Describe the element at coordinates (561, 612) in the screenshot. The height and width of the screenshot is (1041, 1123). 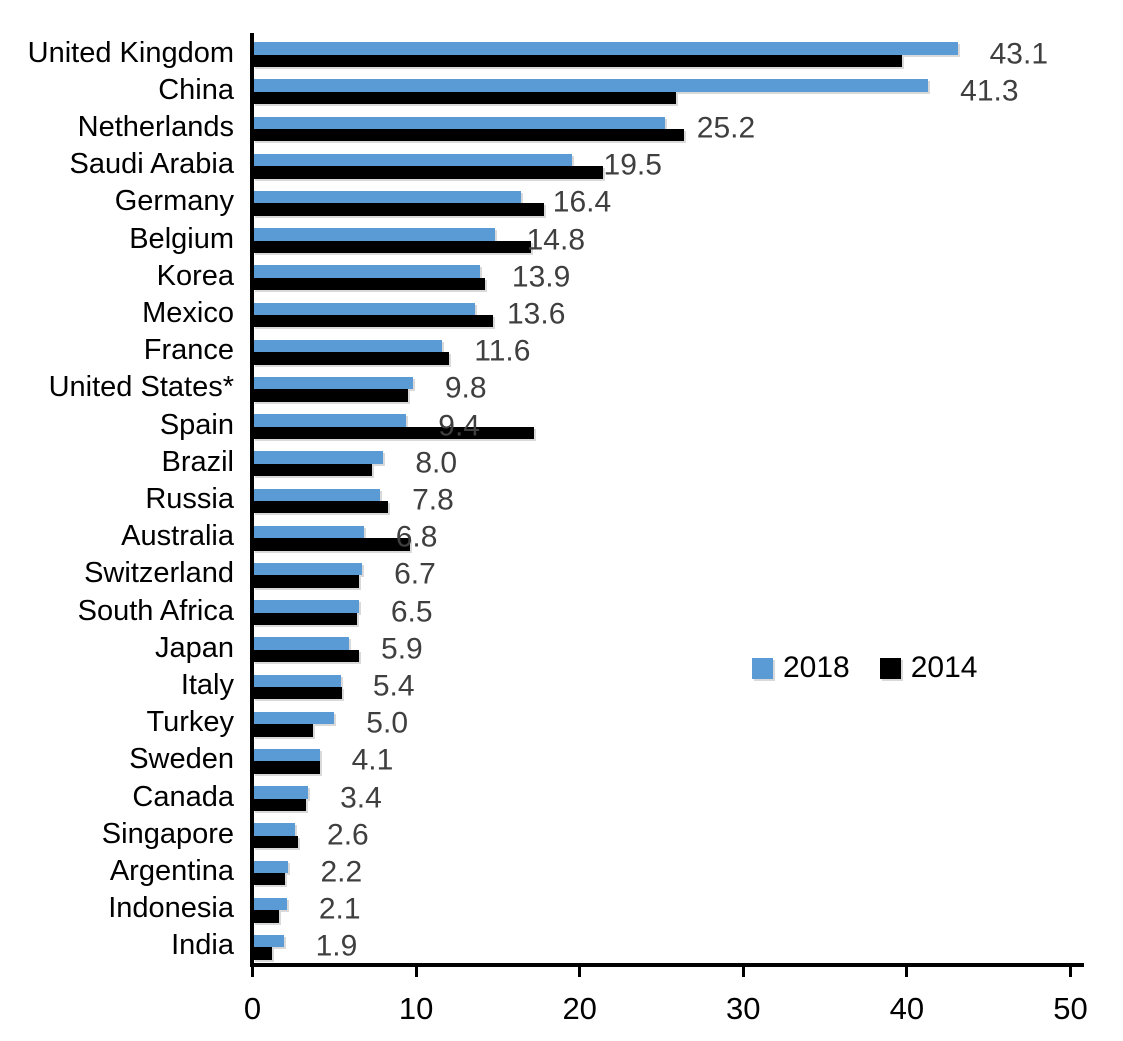
I see `bar-group: South Africa 6.5` at that location.